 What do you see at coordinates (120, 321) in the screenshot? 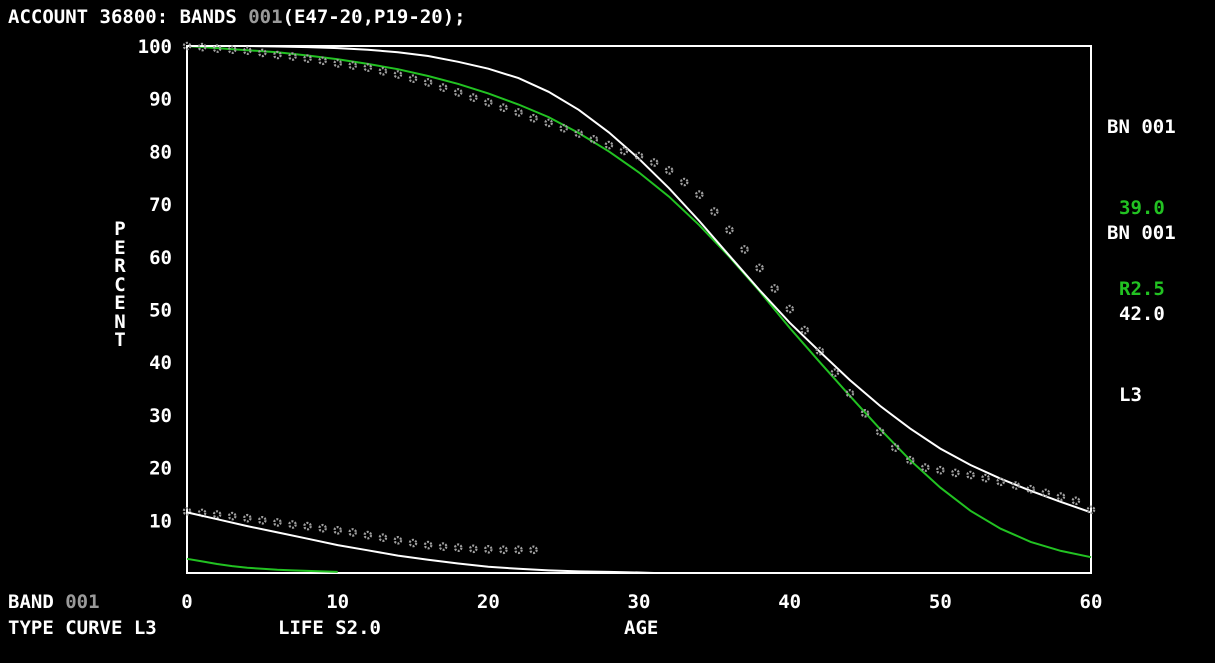
I see `y-axis-label-letter: N` at bounding box center [120, 321].